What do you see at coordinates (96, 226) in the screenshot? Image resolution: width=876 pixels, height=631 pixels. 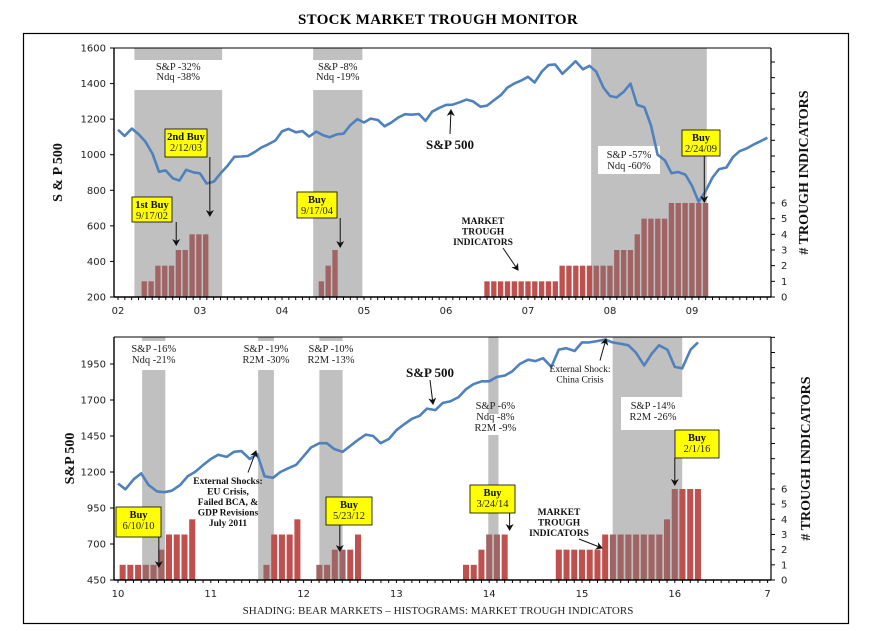 I see `y-tick-label: 600` at bounding box center [96, 226].